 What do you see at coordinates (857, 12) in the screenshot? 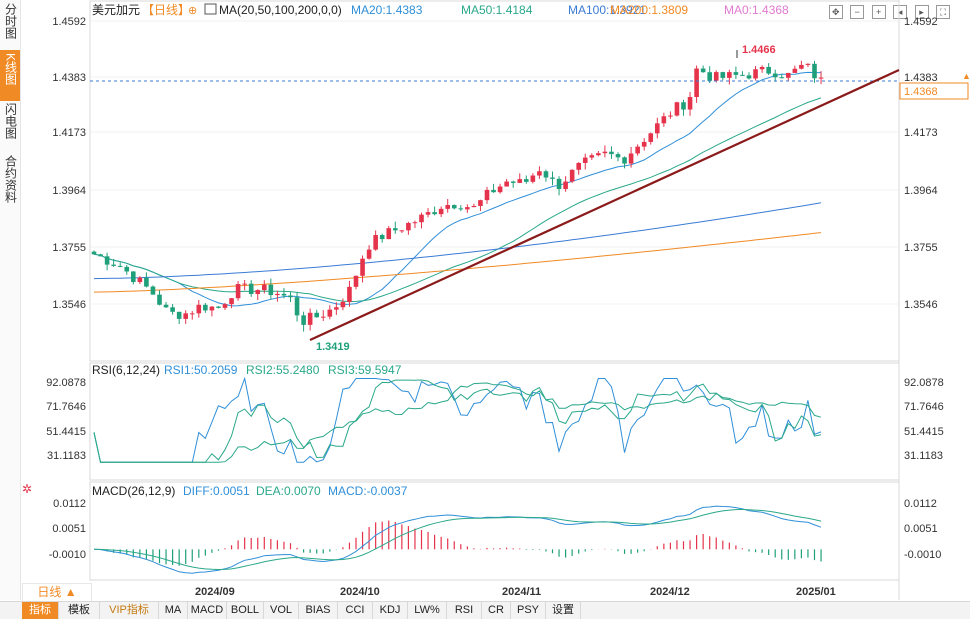
I see `zoom-out-icon: −` at bounding box center [857, 12].